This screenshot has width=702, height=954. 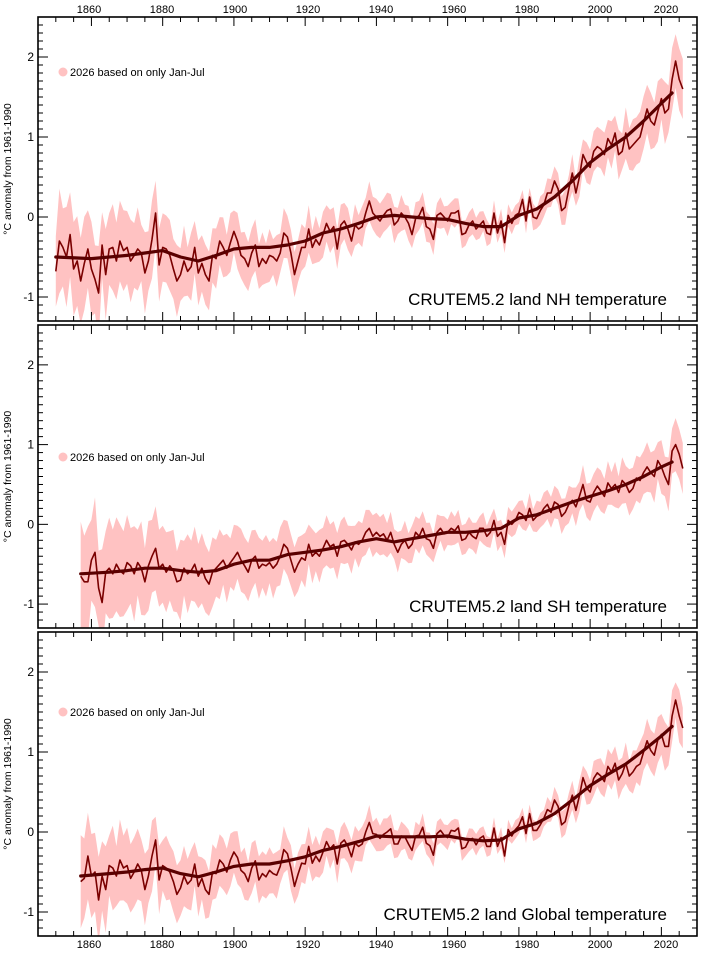 What do you see at coordinates (527, 10) in the screenshot?
I see `top-tick-label: 1980` at bounding box center [527, 10].